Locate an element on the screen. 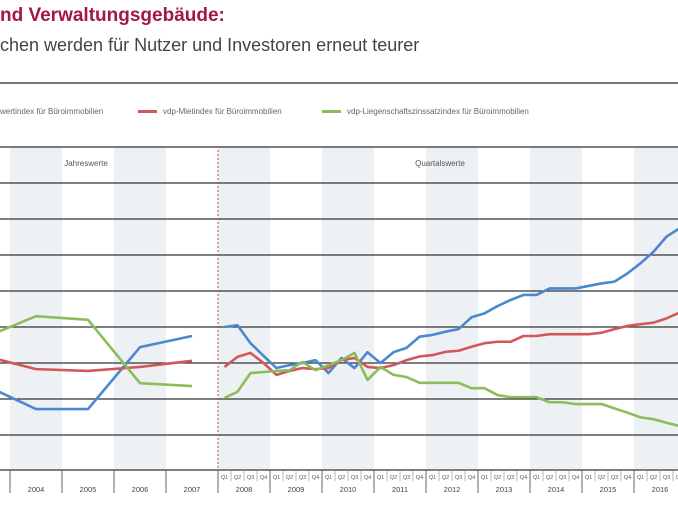 Image resolution: width=678 pixels, height=509 pixels. x-tick-label: 2016 is located at coordinates (660, 489).